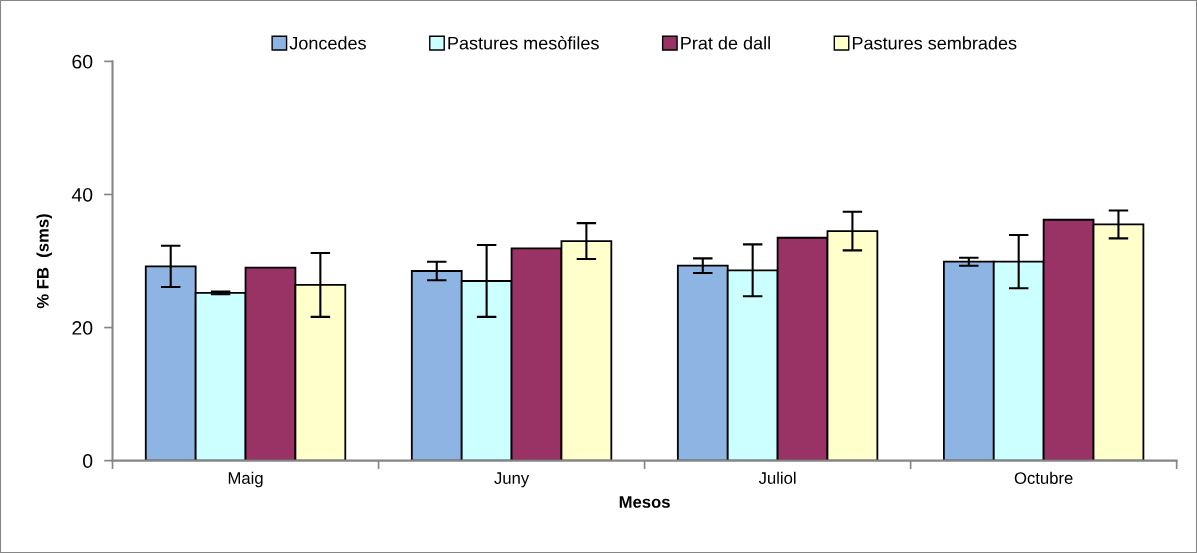  What do you see at coordinates (82, 328) in the screenshot?
I see `y-tick-label: 20` at bounding box center [82, 328].